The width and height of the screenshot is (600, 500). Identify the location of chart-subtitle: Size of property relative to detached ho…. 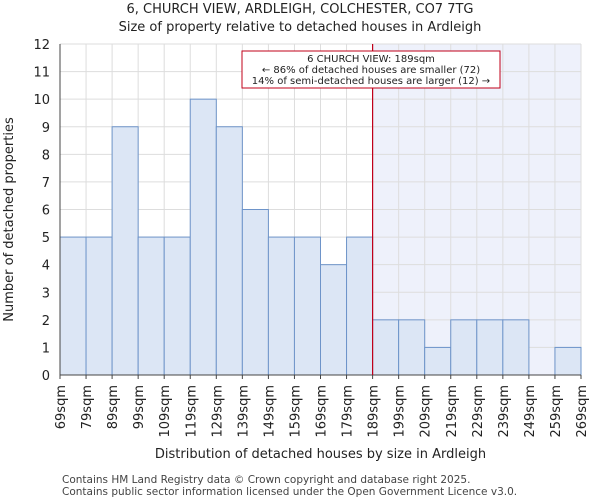
(300, 27).